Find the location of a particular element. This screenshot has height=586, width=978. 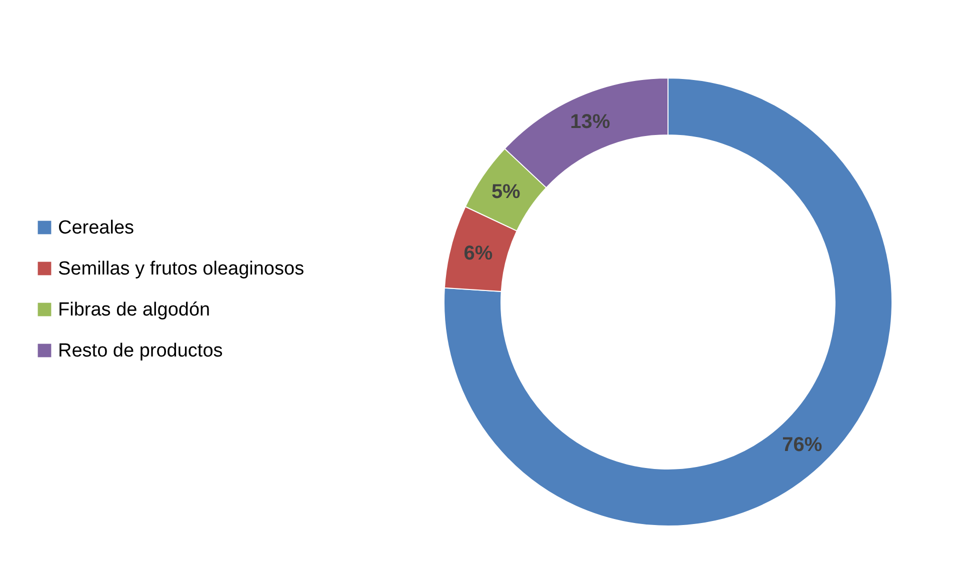

legend-label: Semillas y frutos oleaginosos is located at coordinates (181, 269).